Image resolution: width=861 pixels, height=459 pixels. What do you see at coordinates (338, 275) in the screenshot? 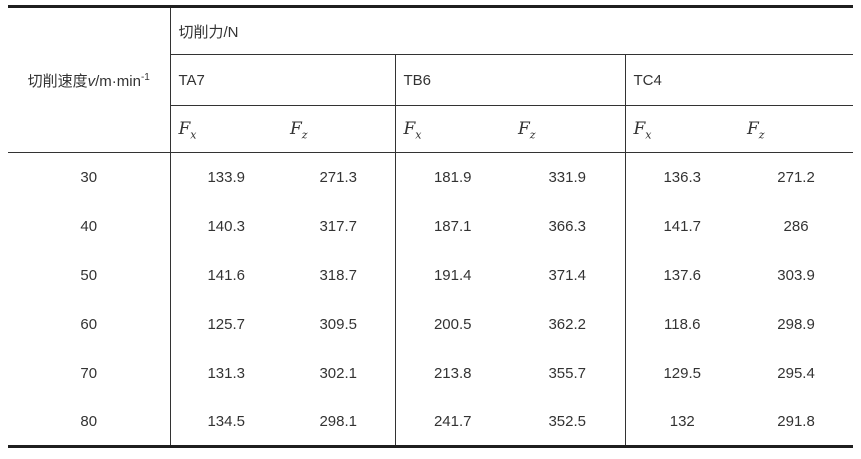
I see `value-cell-ta7-fz: 318.7` at bounding box center [338, 275].